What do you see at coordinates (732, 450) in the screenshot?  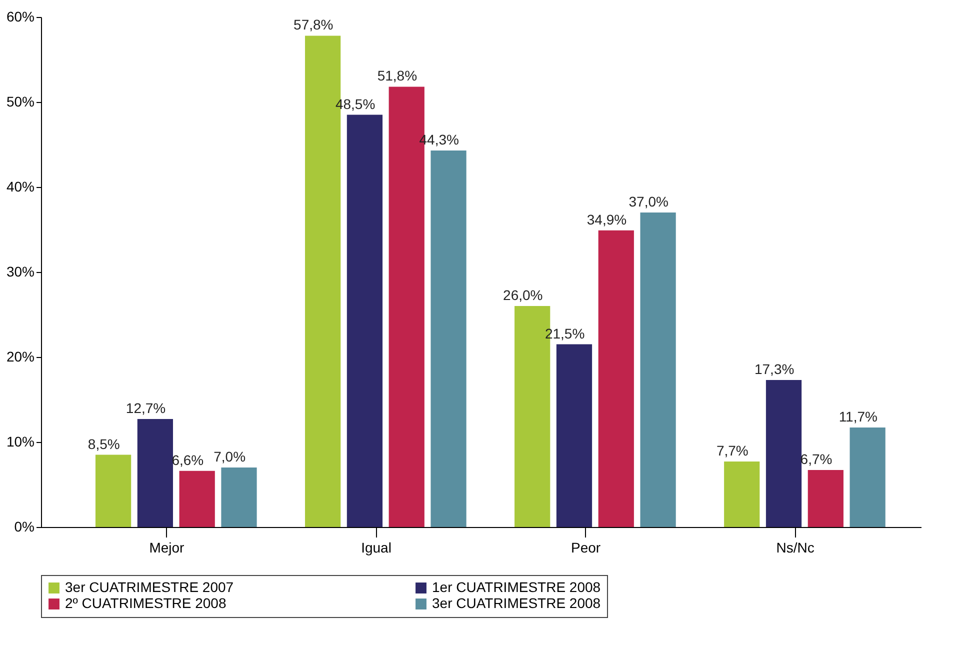 I see `data-label: 7,7%` at bounding box center [732, 450].